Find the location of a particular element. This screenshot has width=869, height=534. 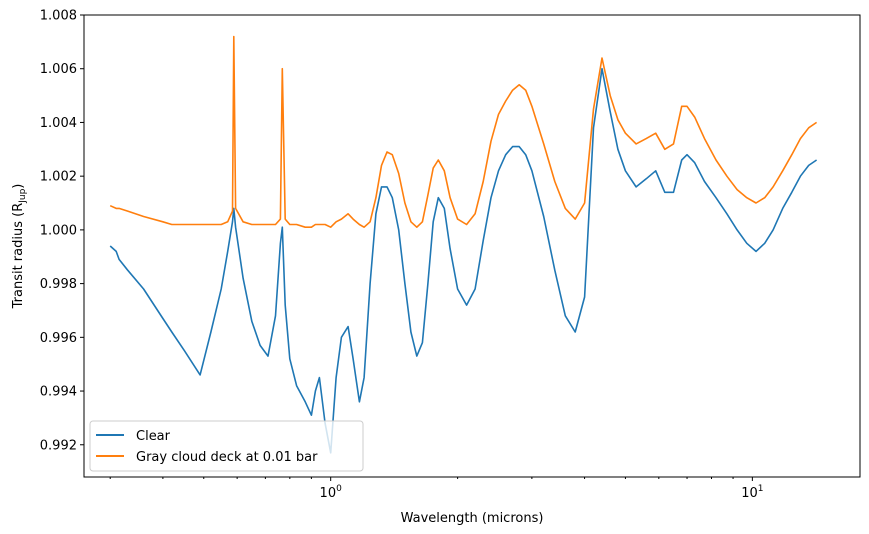

y-tick-label-1: 0.994 is located at coordinates (58, 392).